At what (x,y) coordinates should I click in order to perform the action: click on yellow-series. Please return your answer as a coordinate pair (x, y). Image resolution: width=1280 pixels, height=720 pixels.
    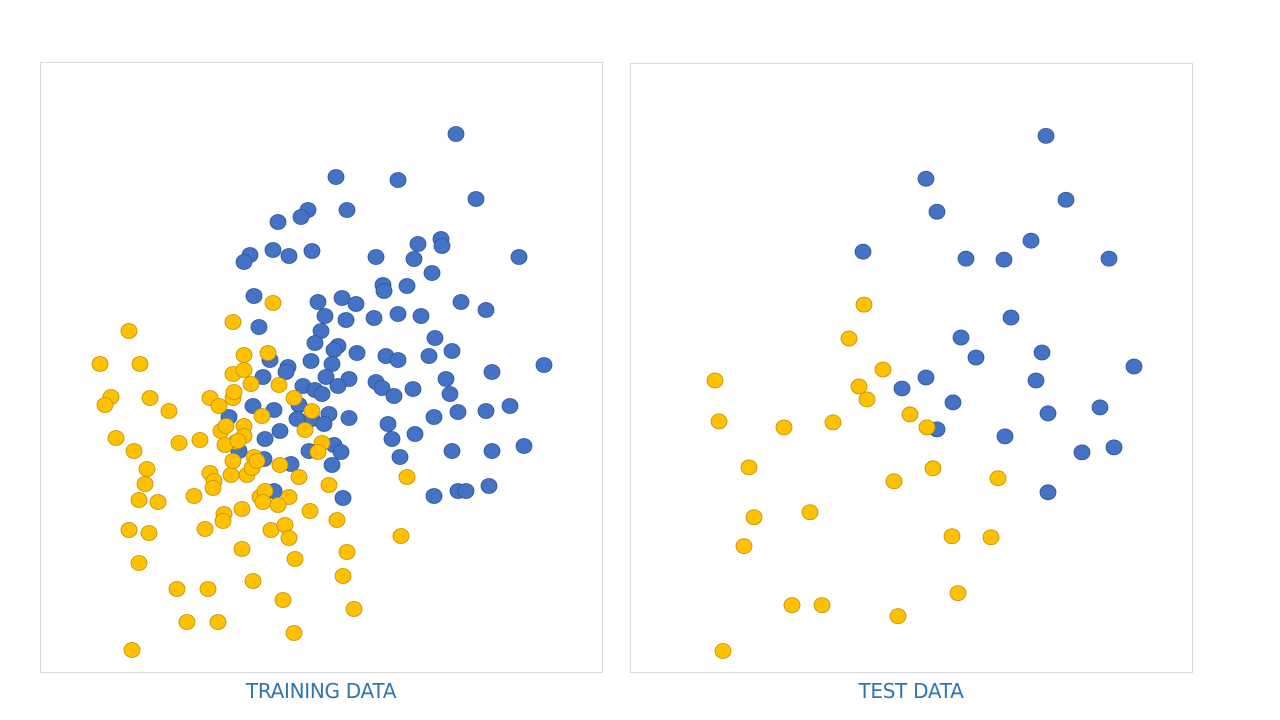
    Looking at the image, I should click on (253, 476).